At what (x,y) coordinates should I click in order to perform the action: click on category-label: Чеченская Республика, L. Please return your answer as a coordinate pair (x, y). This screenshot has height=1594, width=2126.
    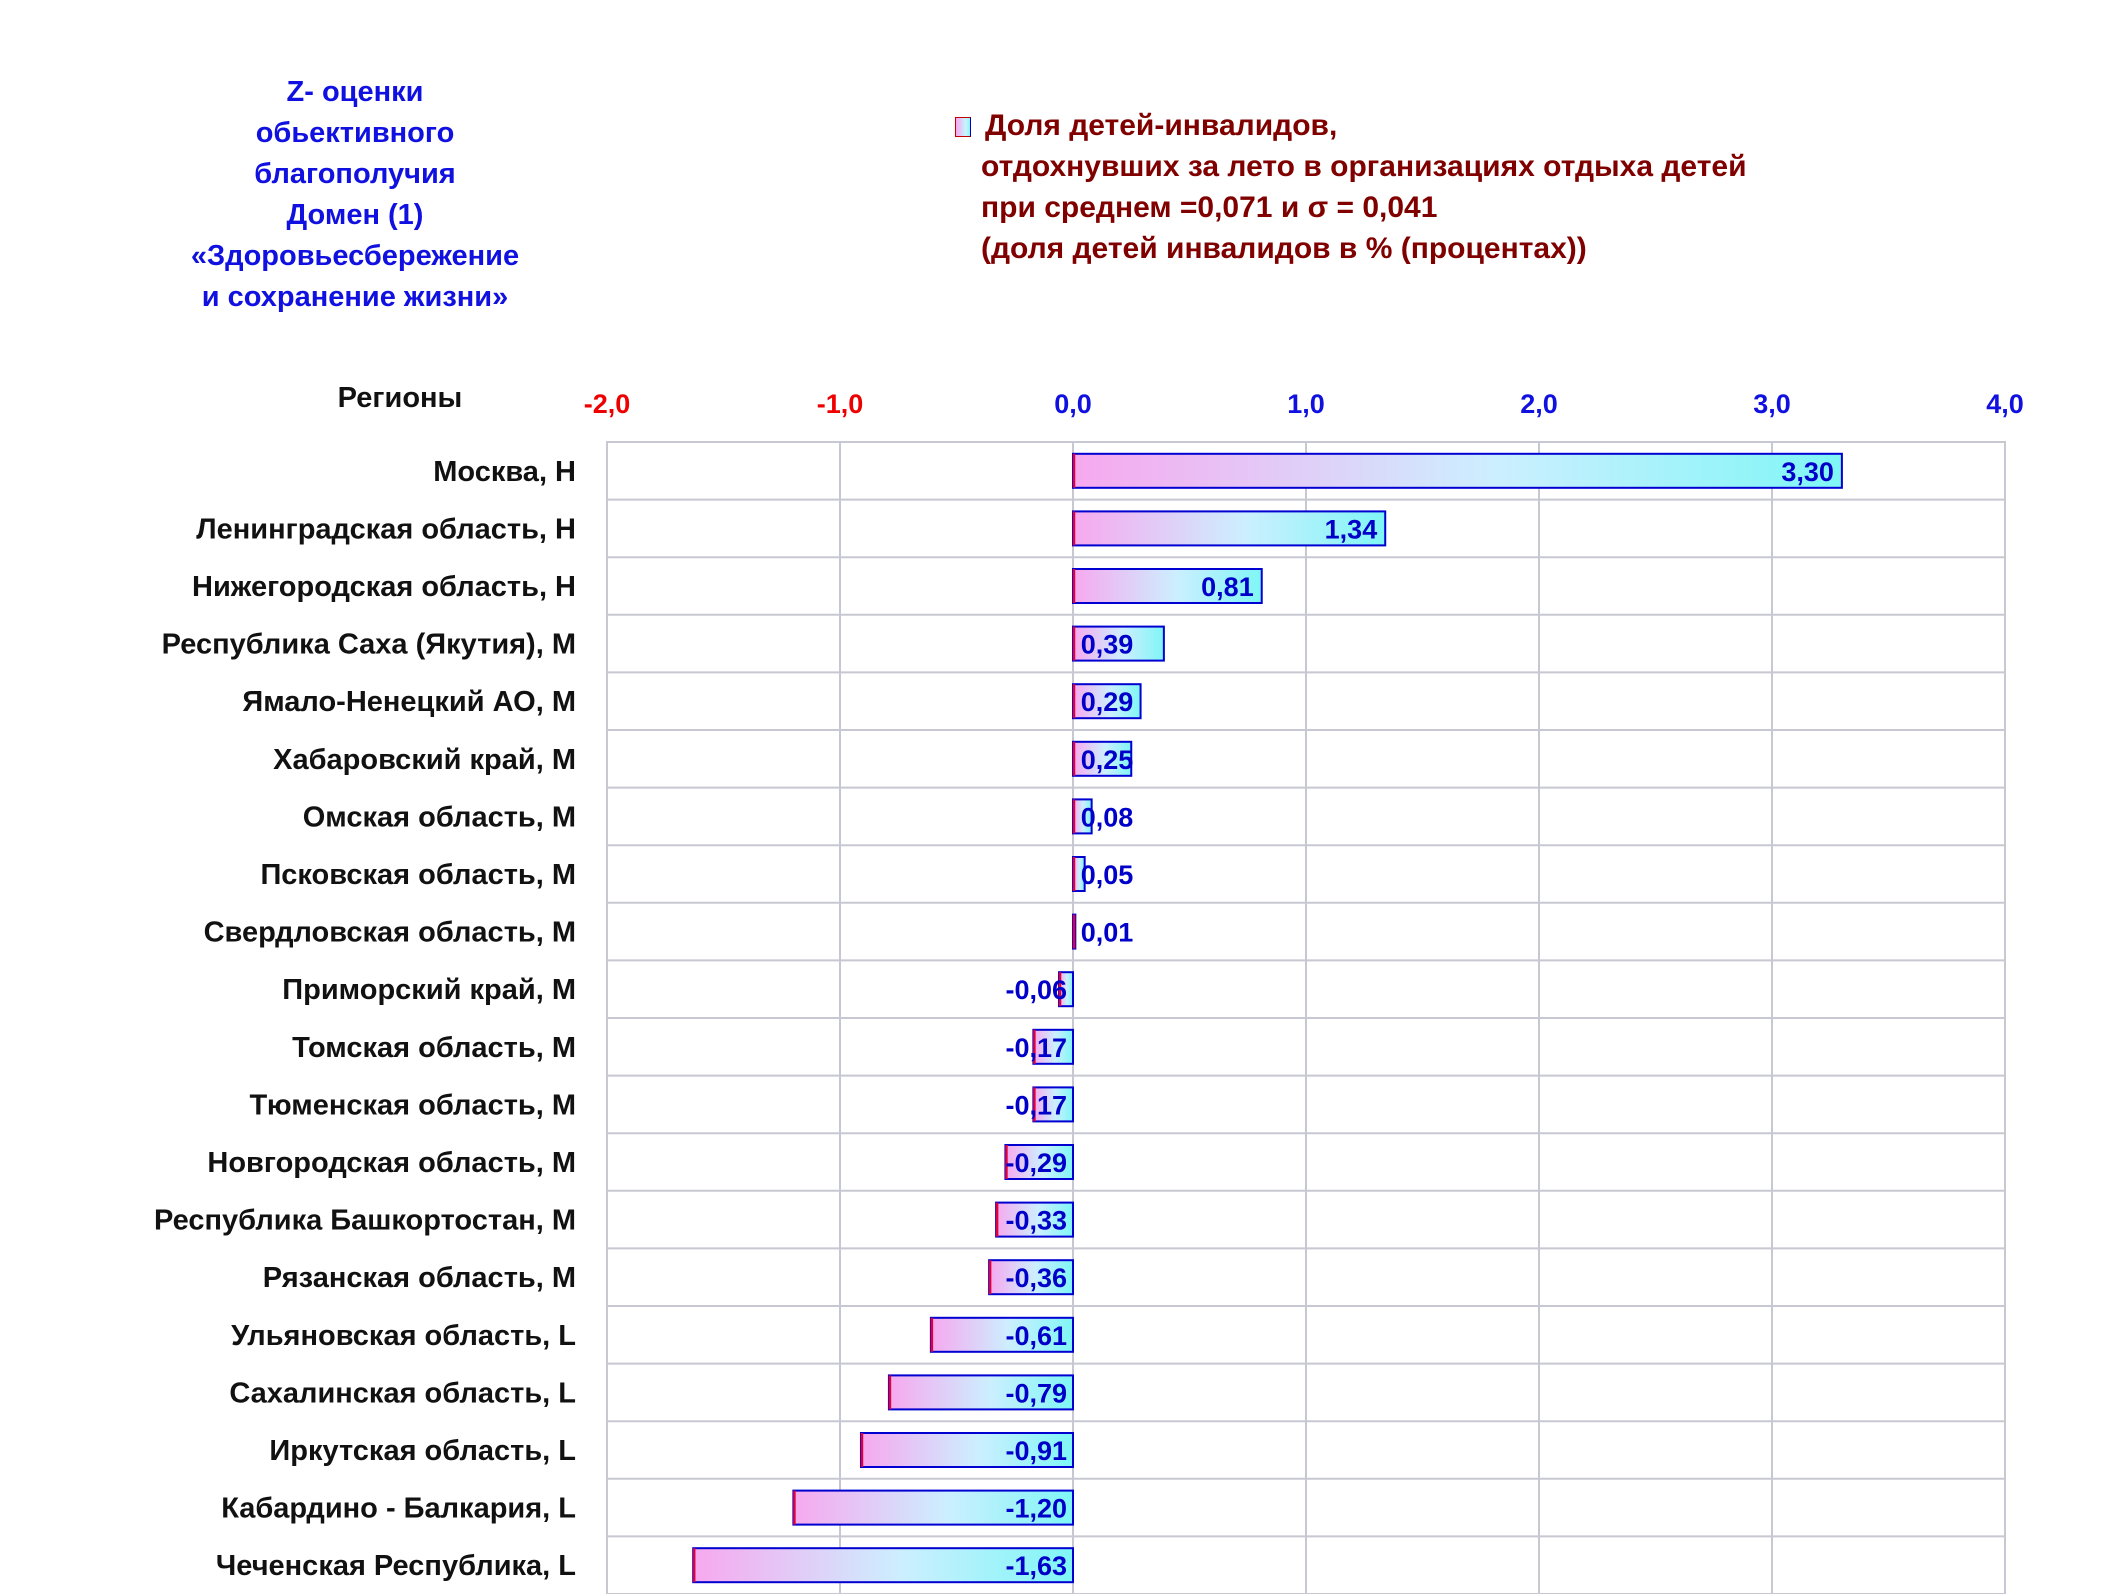
    Looking at the image, I should click on (396, 1566).